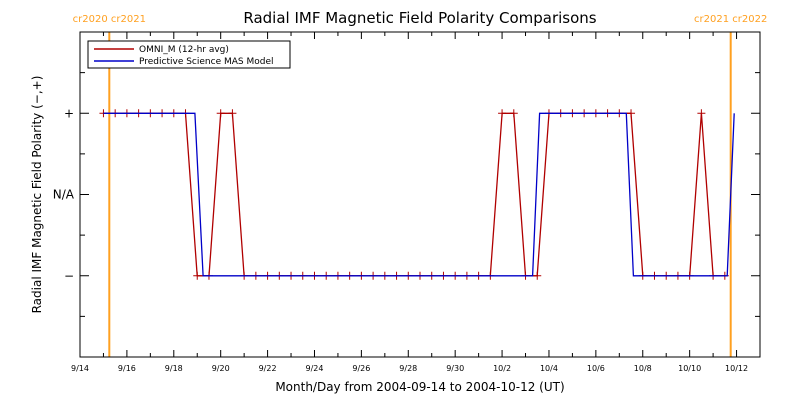 Image resolution: width=800 pixels, height=400 pixels. What do you see at coordinates (502, 368) in the screenshot?
I see `x-tick-label: 10/2` at bounding box center [502, 368].